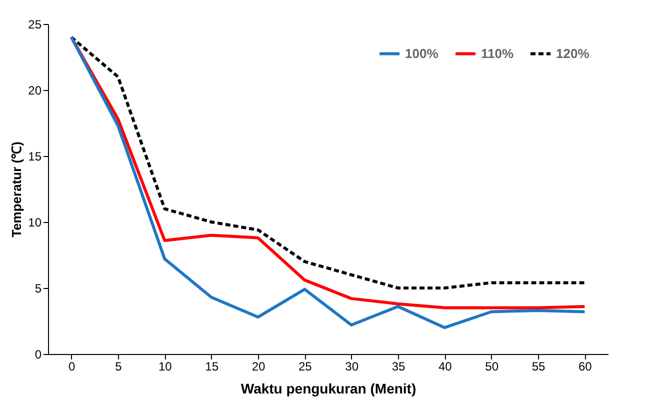 The width and height of the screenshot is (665, 417). Describe the element at coordinates (35, 157) in the screenshot. I see `y-tick-label: 15` at that location.